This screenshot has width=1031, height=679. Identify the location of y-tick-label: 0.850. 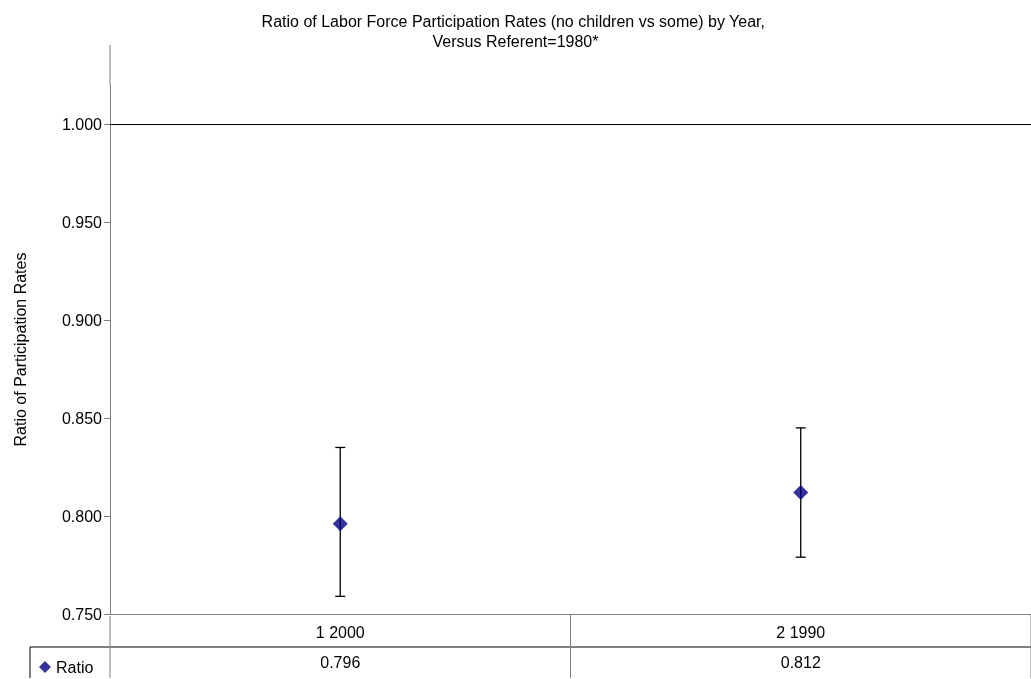
(82, 418).